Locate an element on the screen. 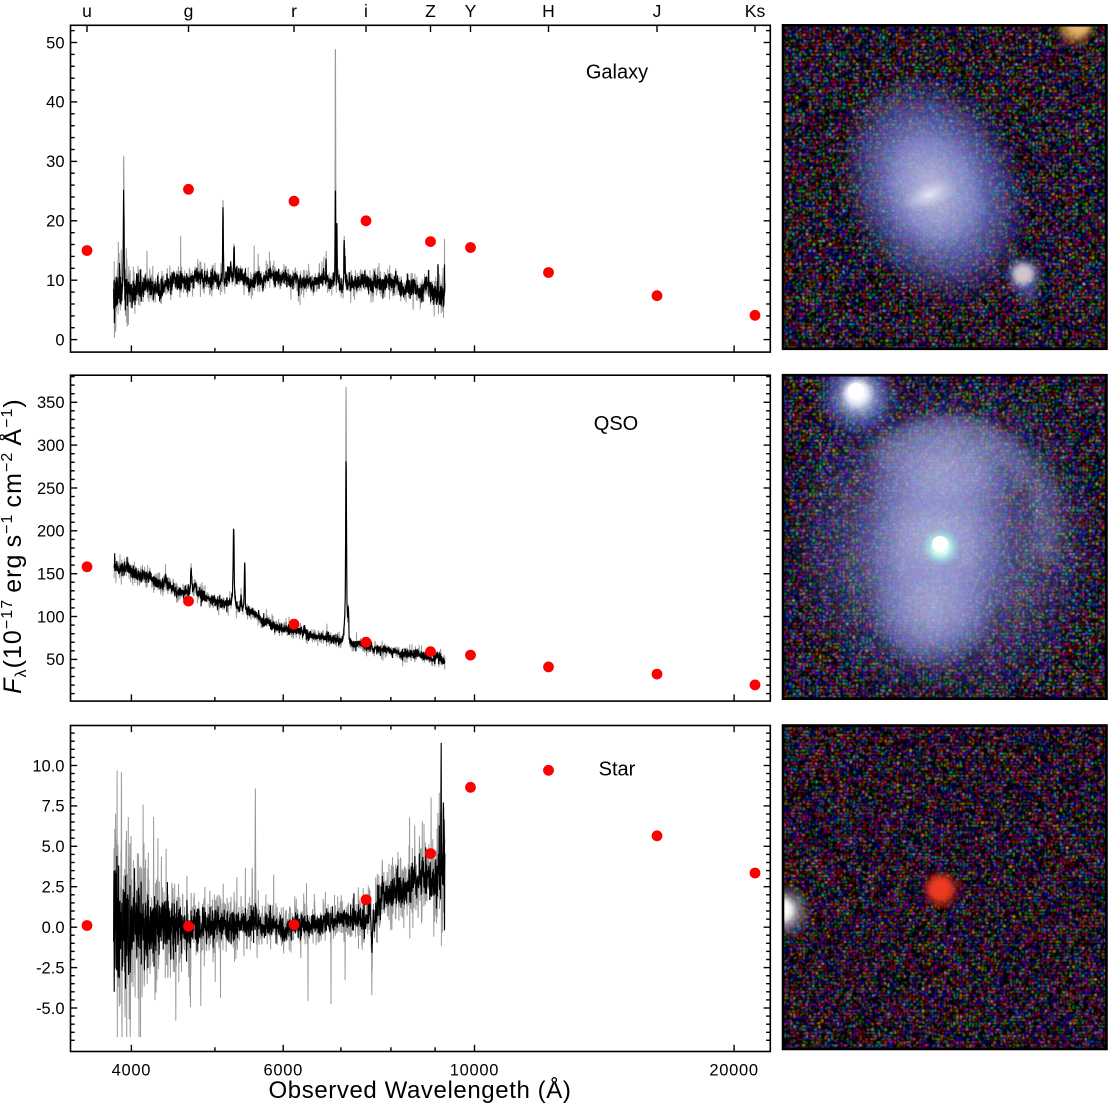 Image resolution: width=1112 pixels, height=1108 pixels. svg-text: Fλ(10−17 erg s−1 cm−2 Å−1) is located at coordinates (15, 546).